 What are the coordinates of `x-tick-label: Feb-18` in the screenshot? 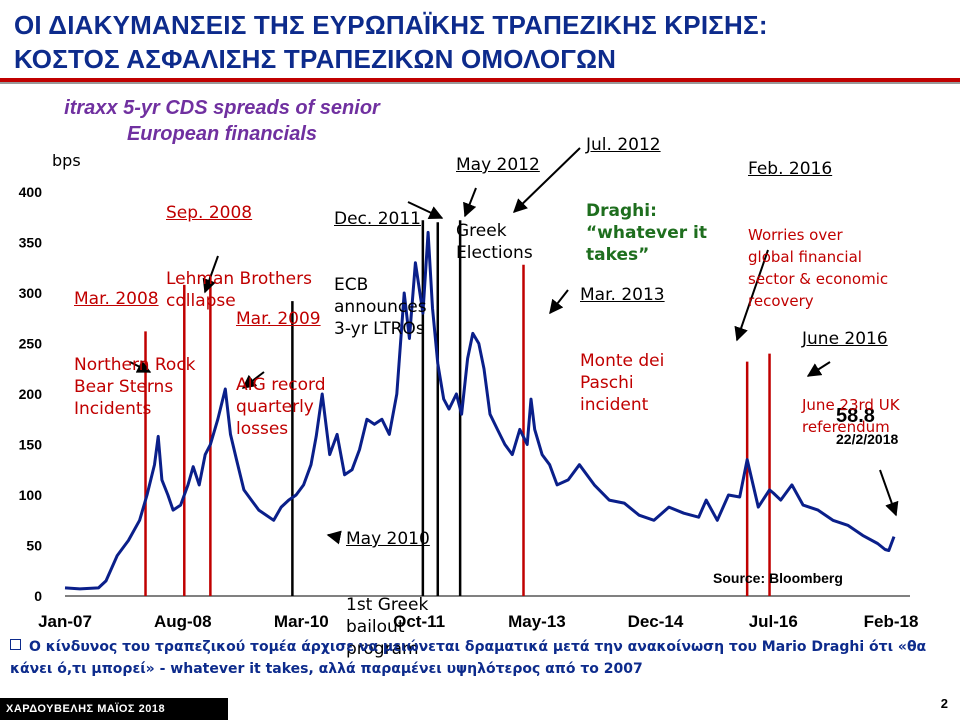 It's located at (891, 621).